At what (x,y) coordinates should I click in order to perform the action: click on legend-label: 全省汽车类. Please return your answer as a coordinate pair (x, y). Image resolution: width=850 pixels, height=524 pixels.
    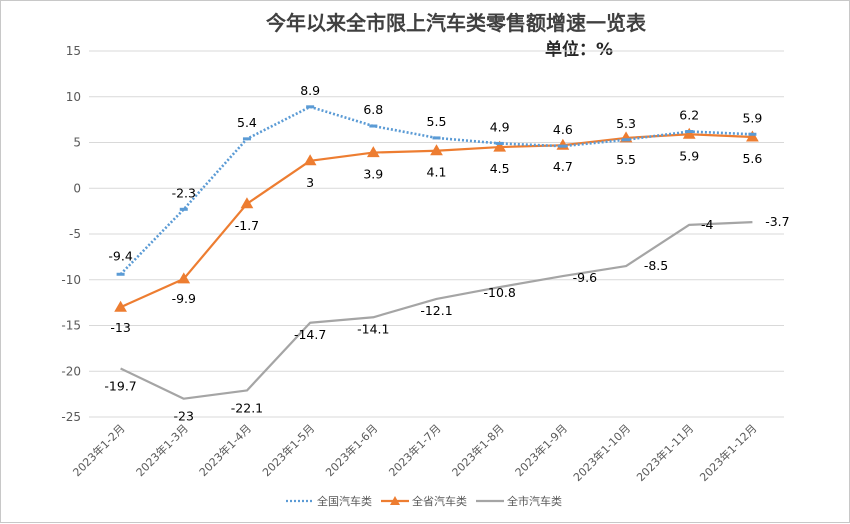
    Looking at the image, I should click on (439, 501).